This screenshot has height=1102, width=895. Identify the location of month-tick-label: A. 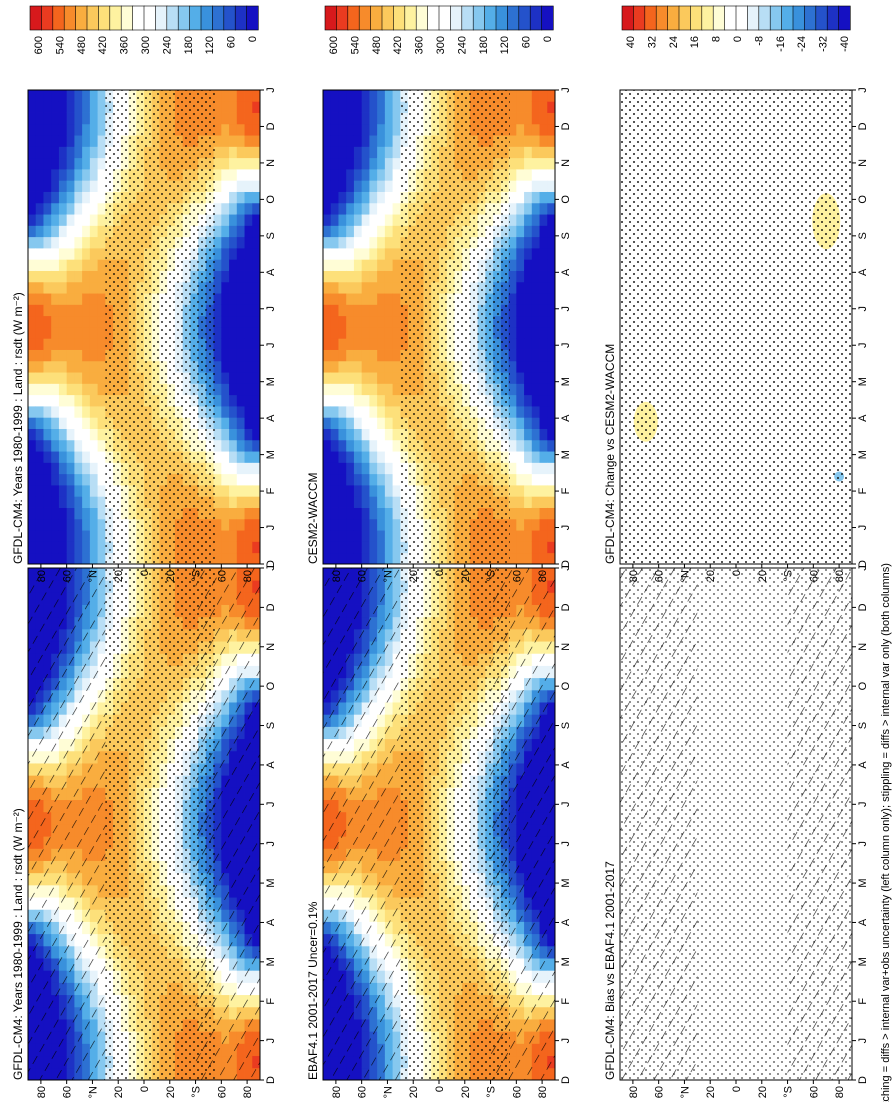
(566, 922).